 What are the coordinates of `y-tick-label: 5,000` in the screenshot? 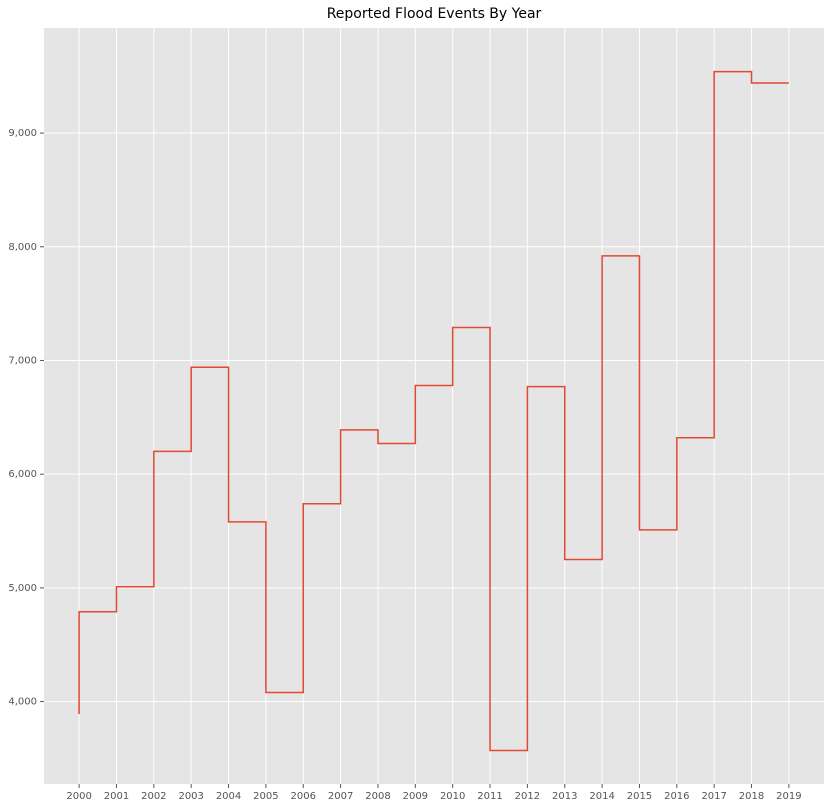 It's located at (22, 588).